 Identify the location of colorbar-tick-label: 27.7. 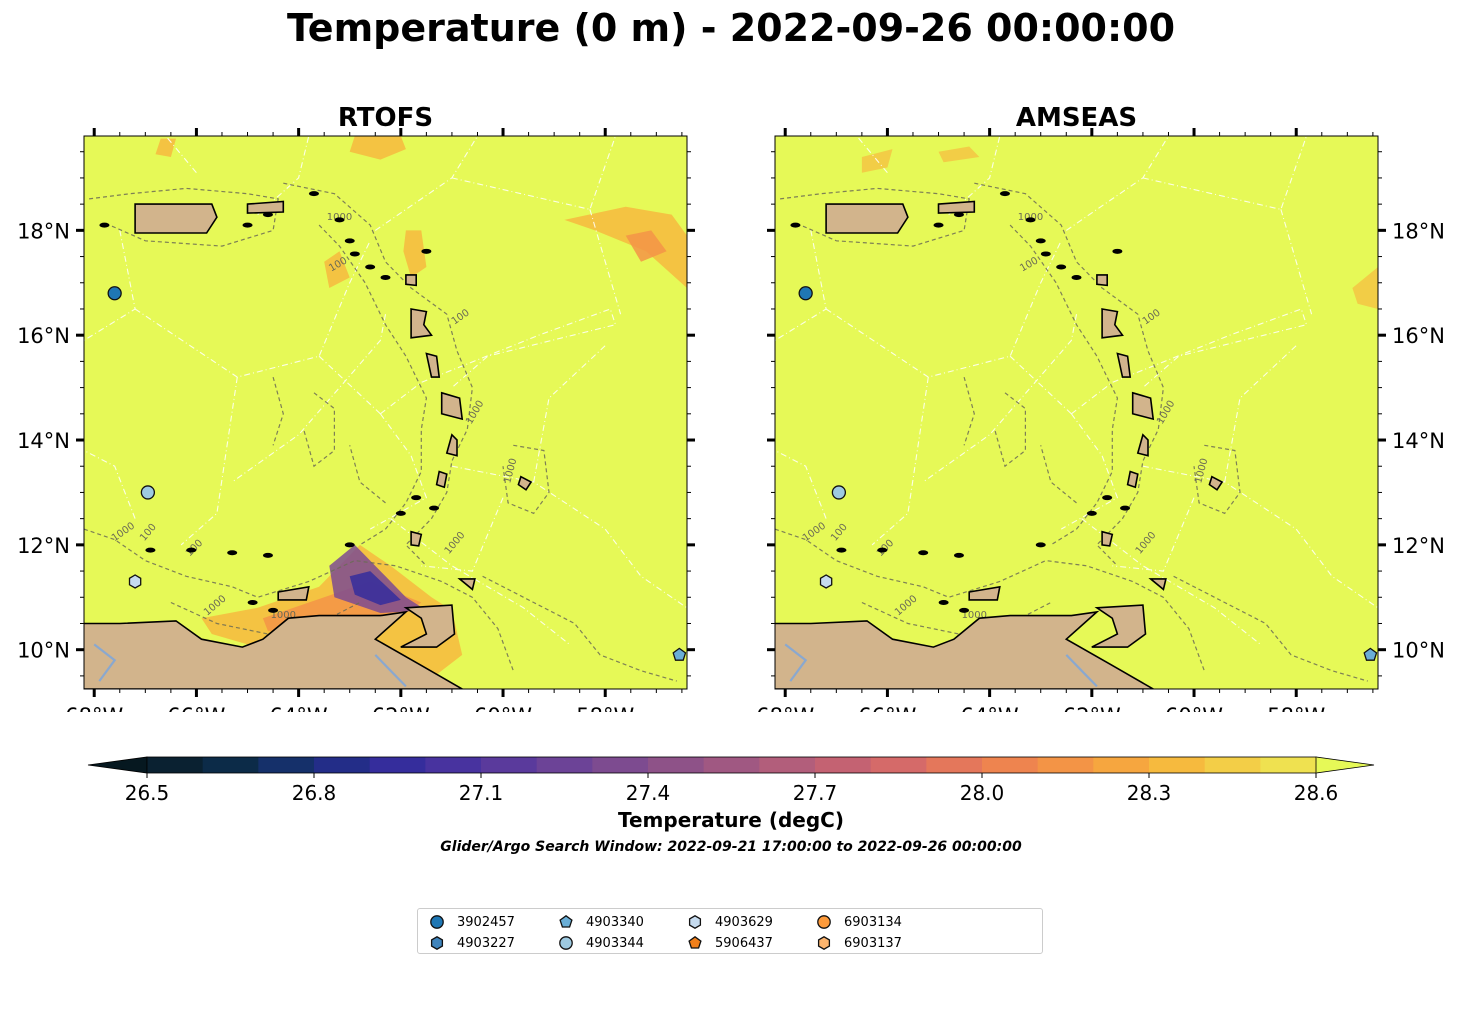
(815, 793).